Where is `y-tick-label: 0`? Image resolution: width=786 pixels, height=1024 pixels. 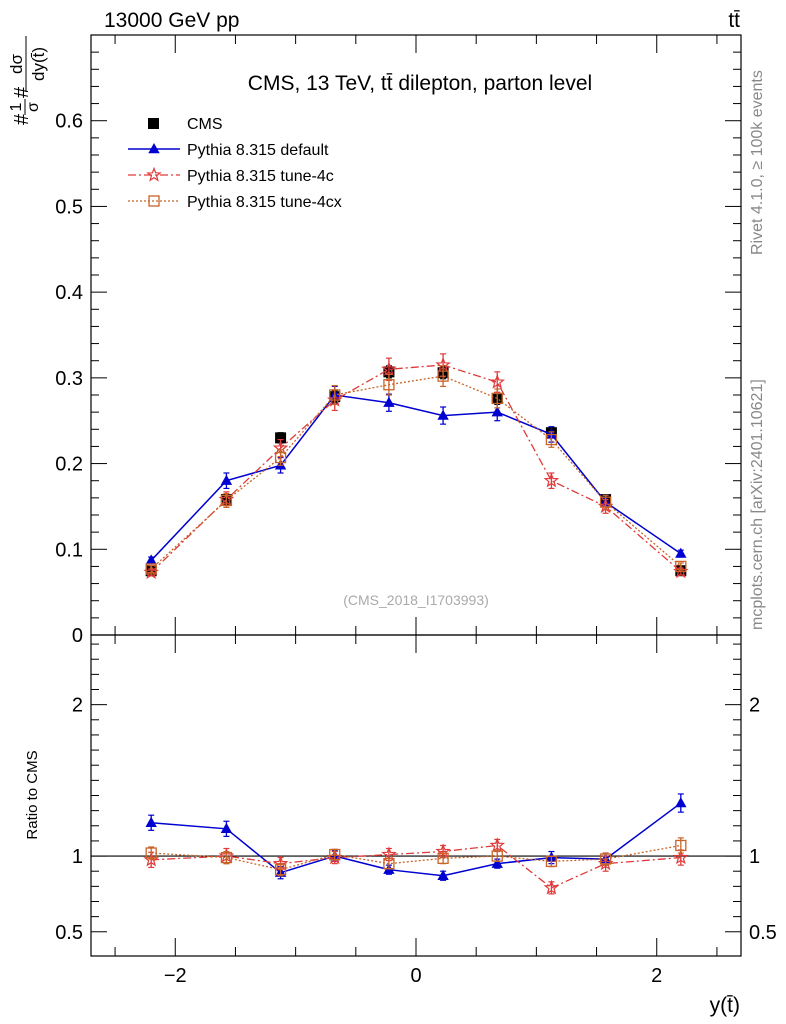 y-tick-label: 0 is located at coordinates (77, 636).